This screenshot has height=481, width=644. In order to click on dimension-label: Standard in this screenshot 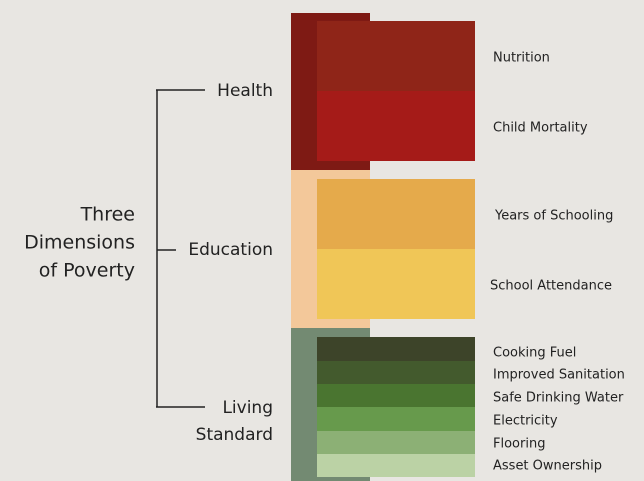, I will do `click(234, 435)`.